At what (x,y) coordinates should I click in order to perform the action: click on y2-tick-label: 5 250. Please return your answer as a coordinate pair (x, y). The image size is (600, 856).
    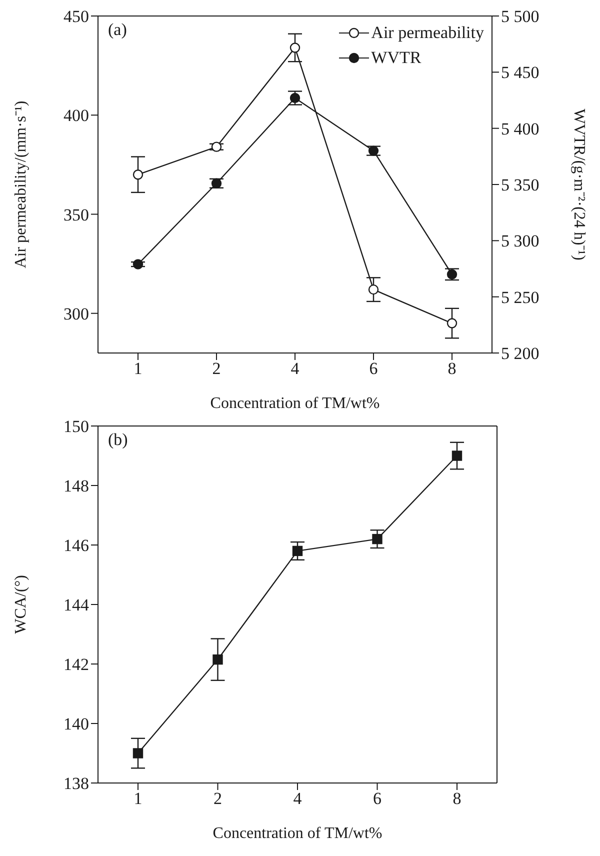
    Looking at the image, I should click on (520, 297).